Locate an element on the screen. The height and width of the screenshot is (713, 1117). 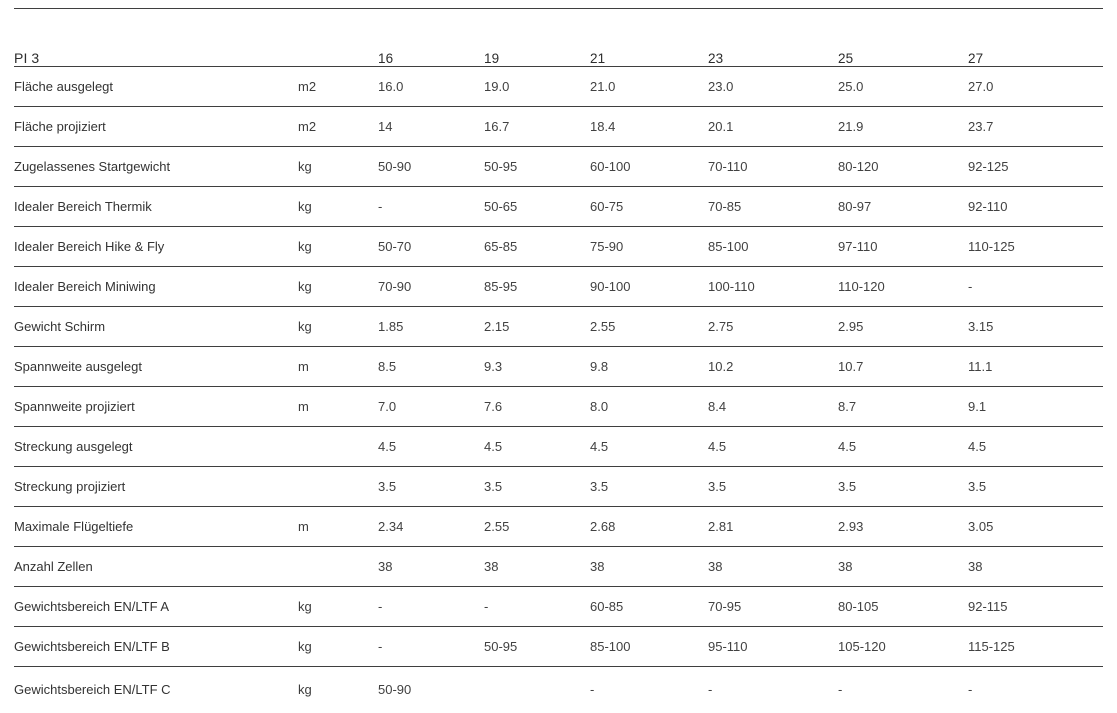
row-value: 85-100 is located at coordinates (773, 246).